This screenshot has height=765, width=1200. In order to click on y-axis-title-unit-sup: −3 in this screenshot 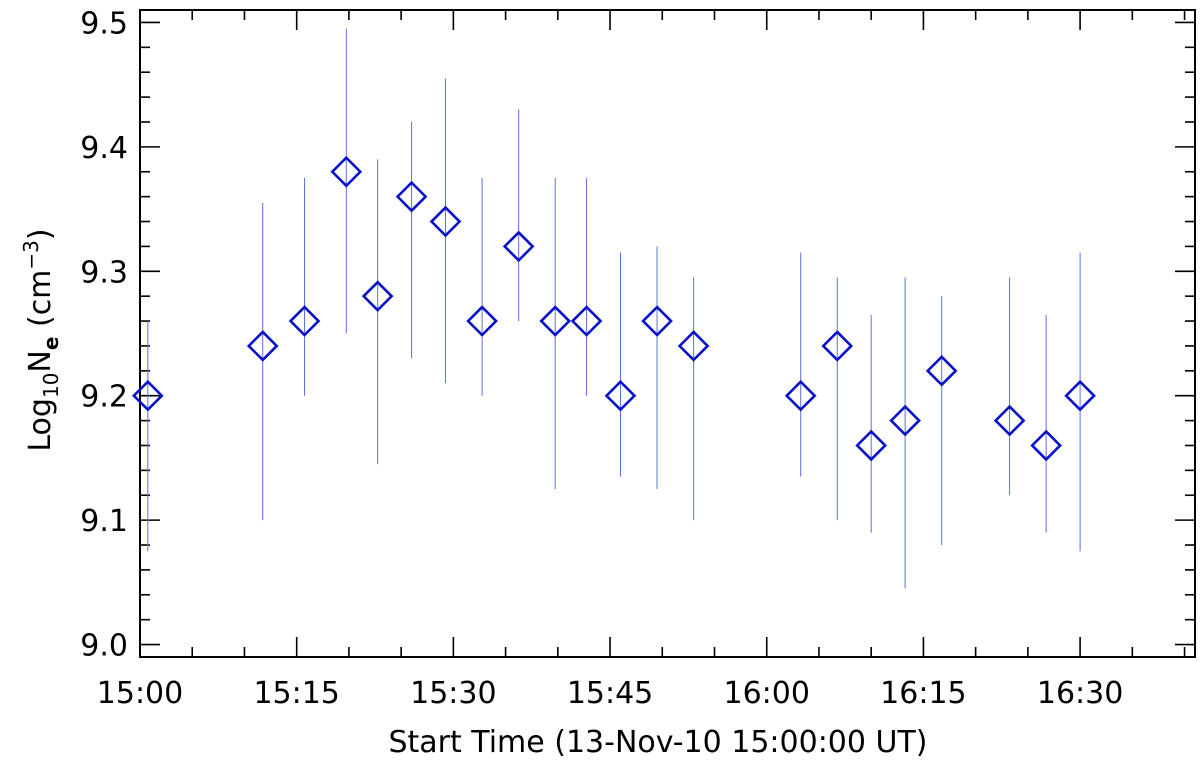, I will do `click(31, 254)`.